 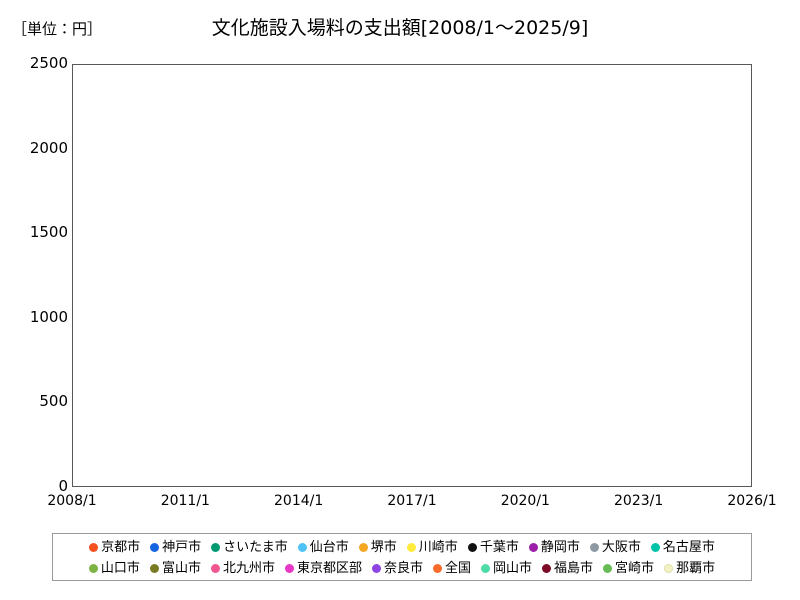 What do you see at coordinates (635, 568) in the screenshot?
I see `legend-label: 宮崎市` at bounding box center [635, 568].